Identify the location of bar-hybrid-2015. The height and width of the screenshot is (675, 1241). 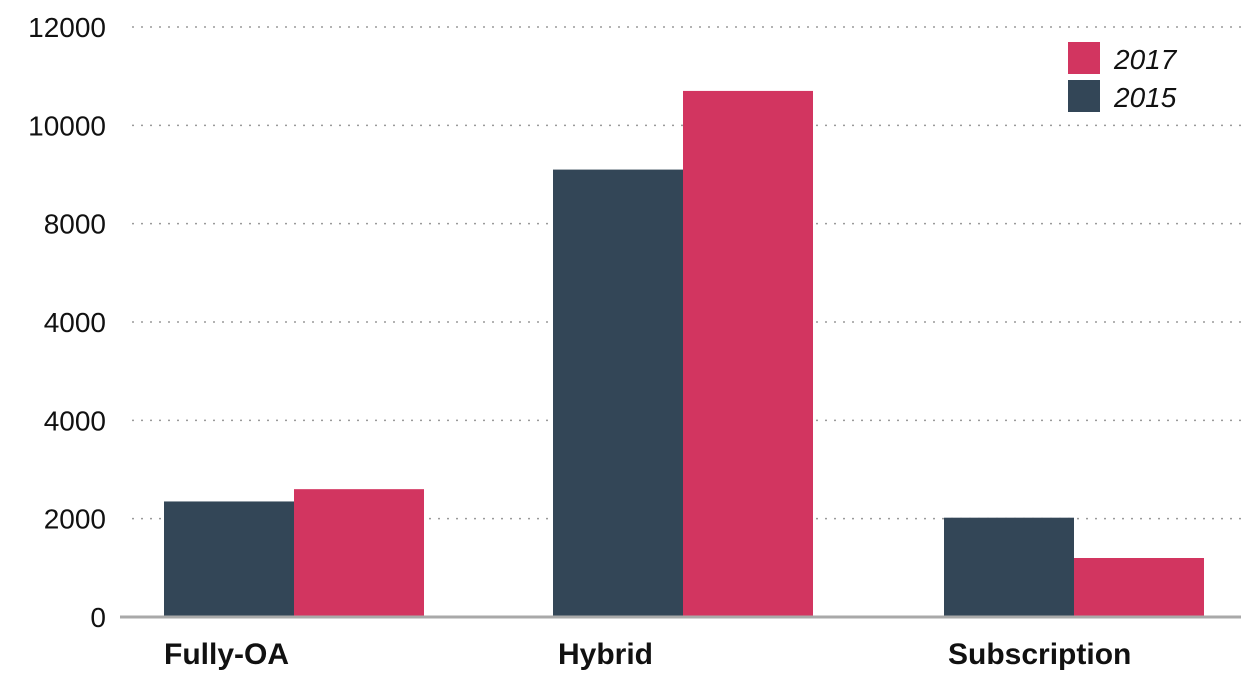
(618, 393).